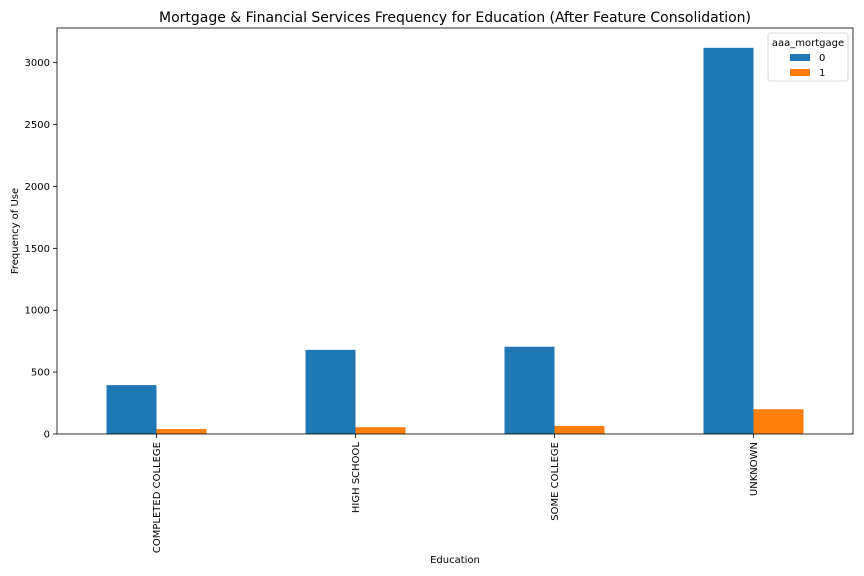  I want to click on x-tick-label: UNKNOWN, so click(754, 469).